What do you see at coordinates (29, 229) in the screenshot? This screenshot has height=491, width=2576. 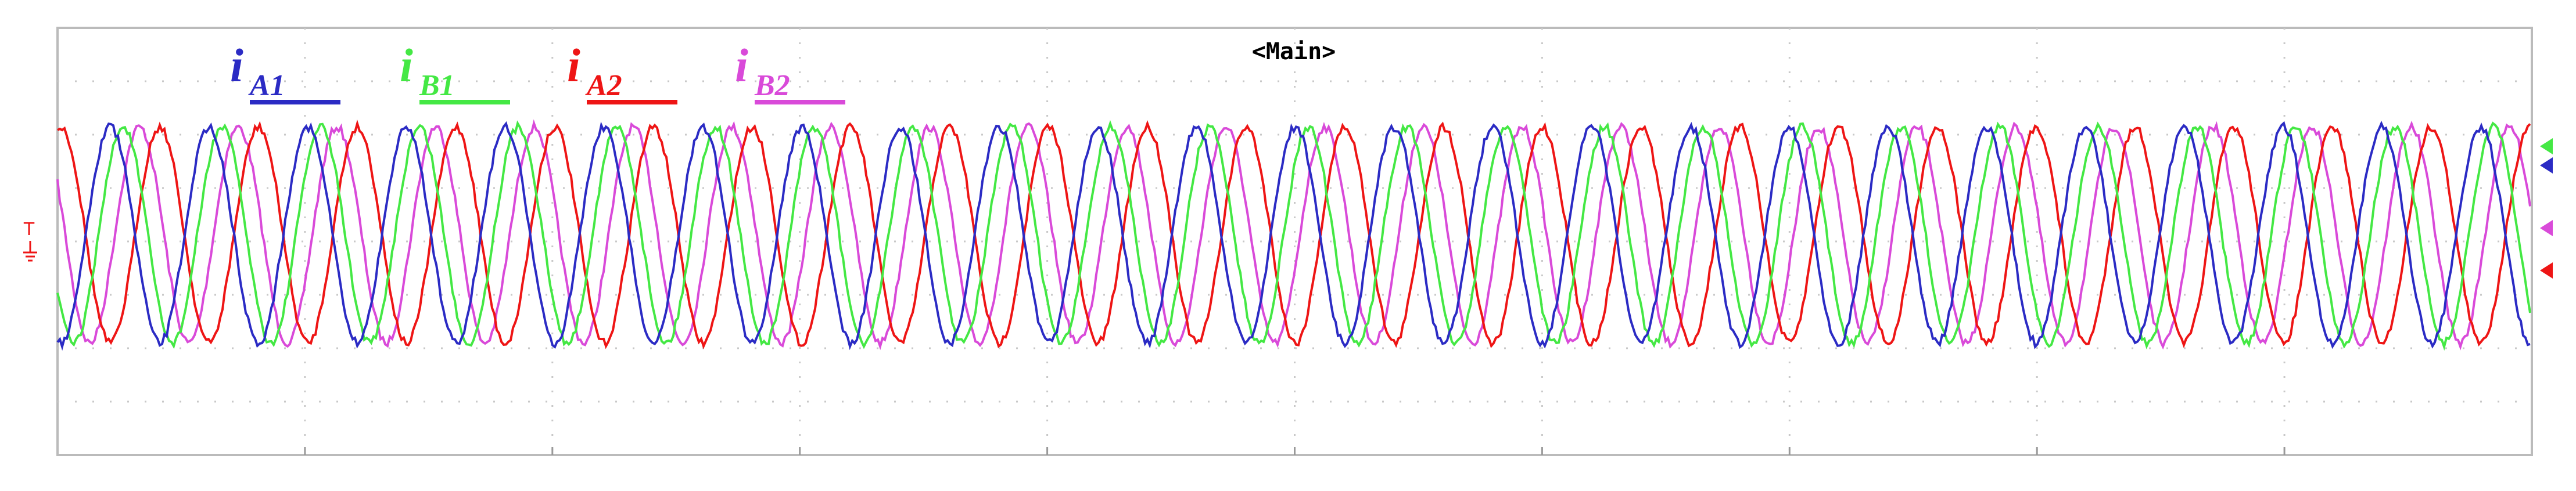 I see `trigger-marker: T` at bounding box center [29, 229].